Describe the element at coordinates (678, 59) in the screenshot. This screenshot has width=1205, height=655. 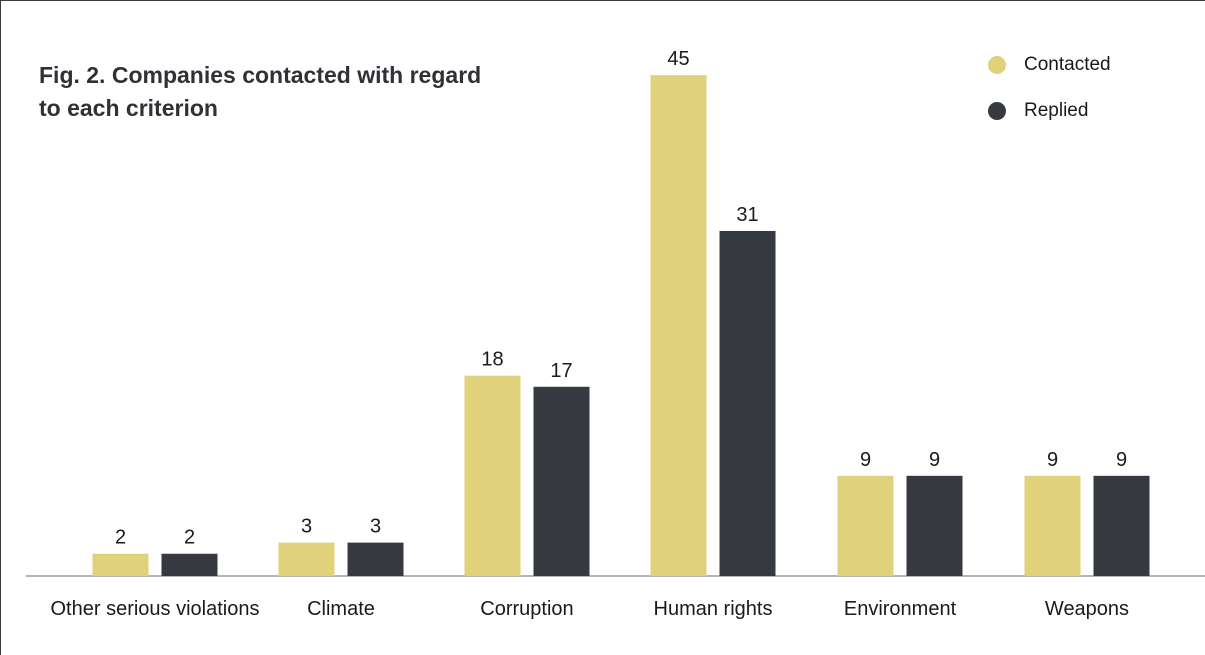
I see `data-label-contacted-3: 45` at that location.